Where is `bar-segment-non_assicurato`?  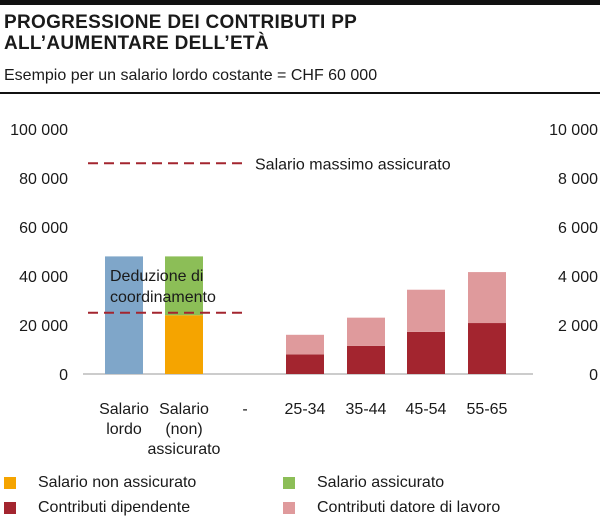 bar-segment-non_assicurato is located at coordinates (184, 344).